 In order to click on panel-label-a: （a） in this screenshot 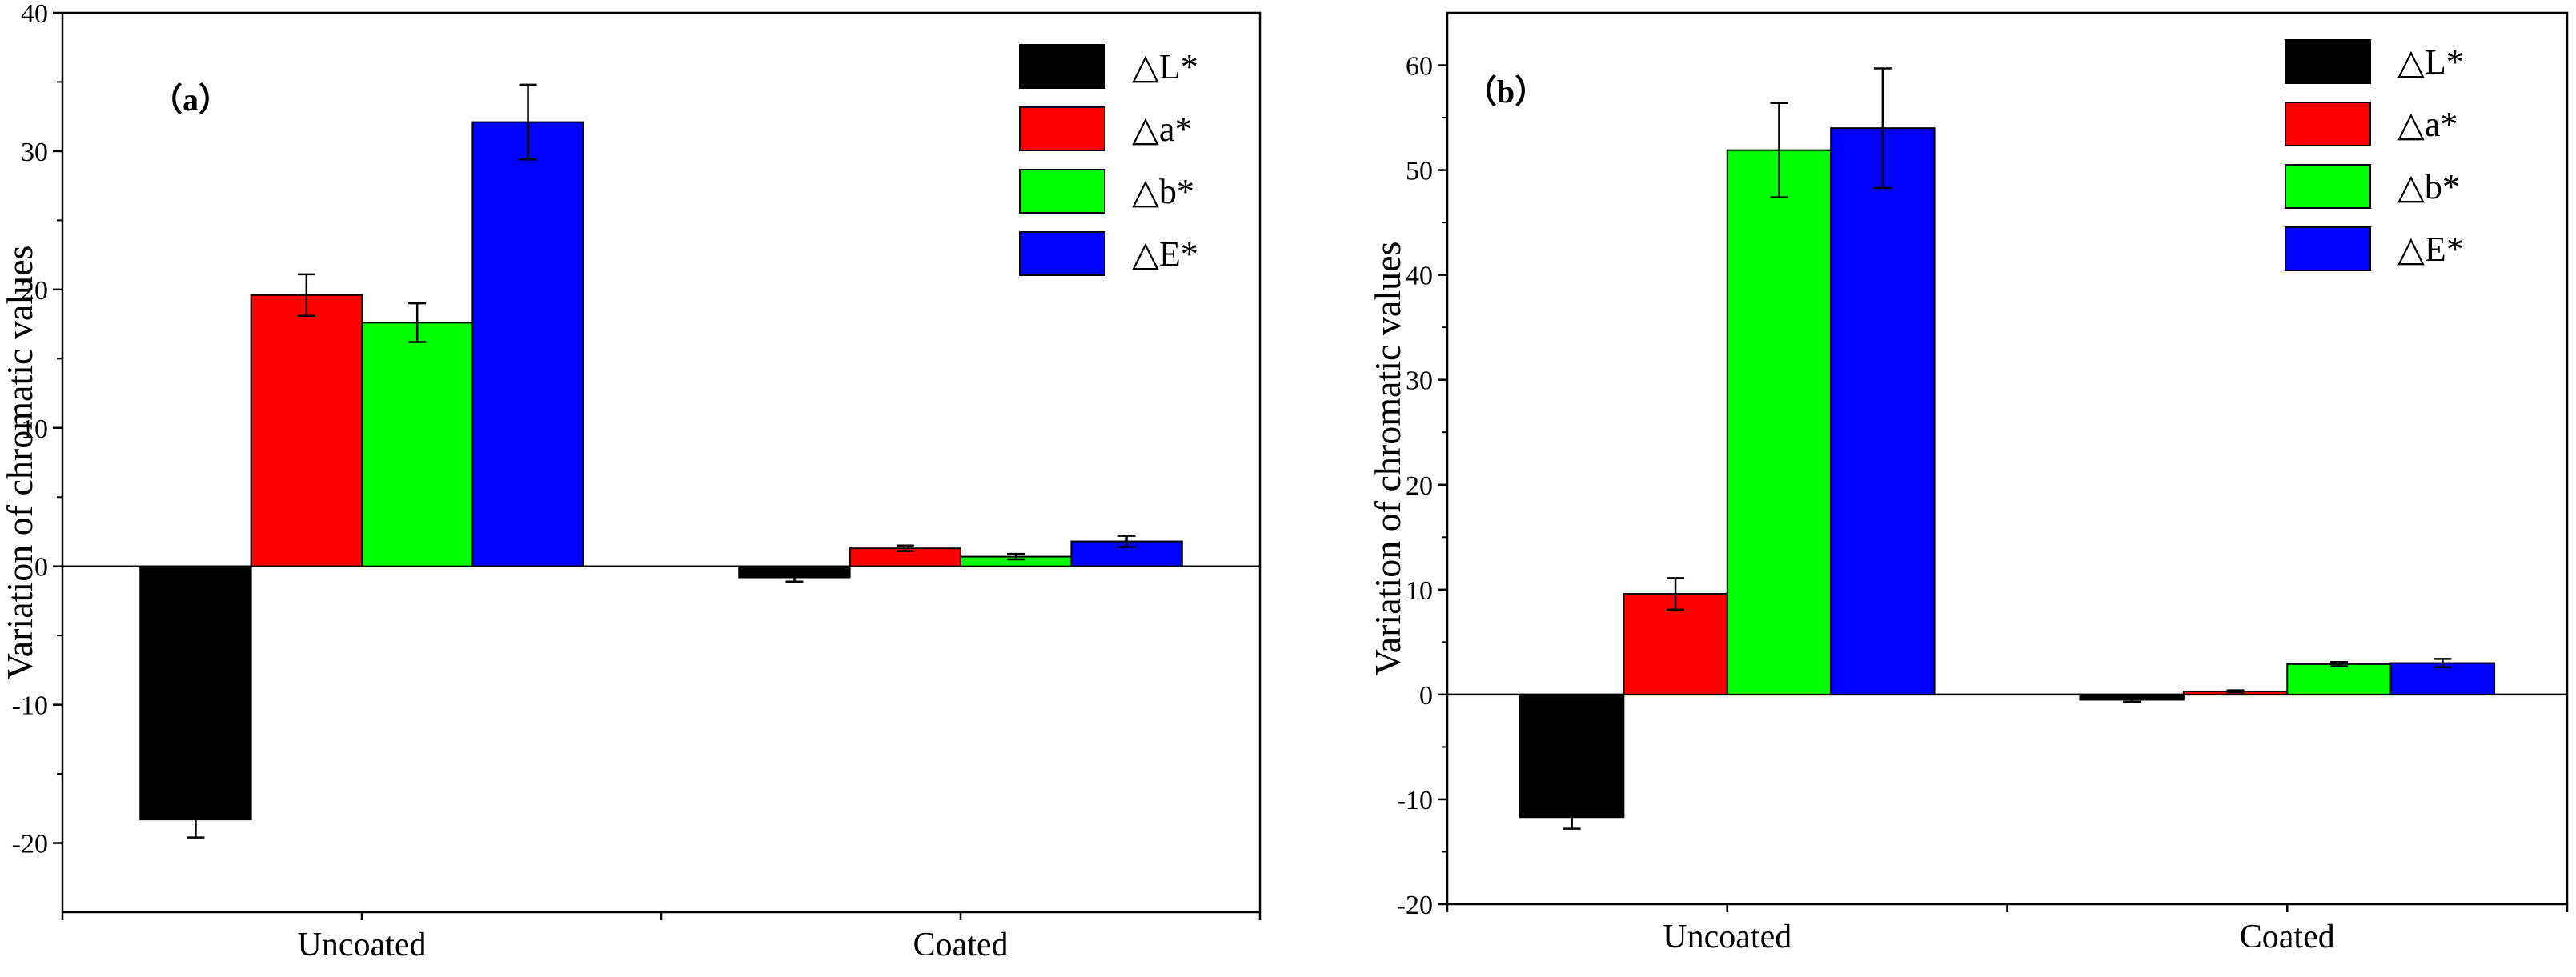, I will do `click(190, 100)`.